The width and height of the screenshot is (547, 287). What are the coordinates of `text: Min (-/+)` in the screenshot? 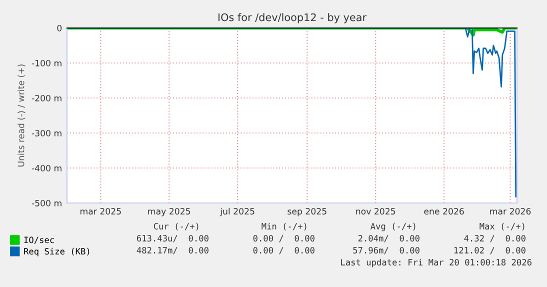 It's located at (284, 226).